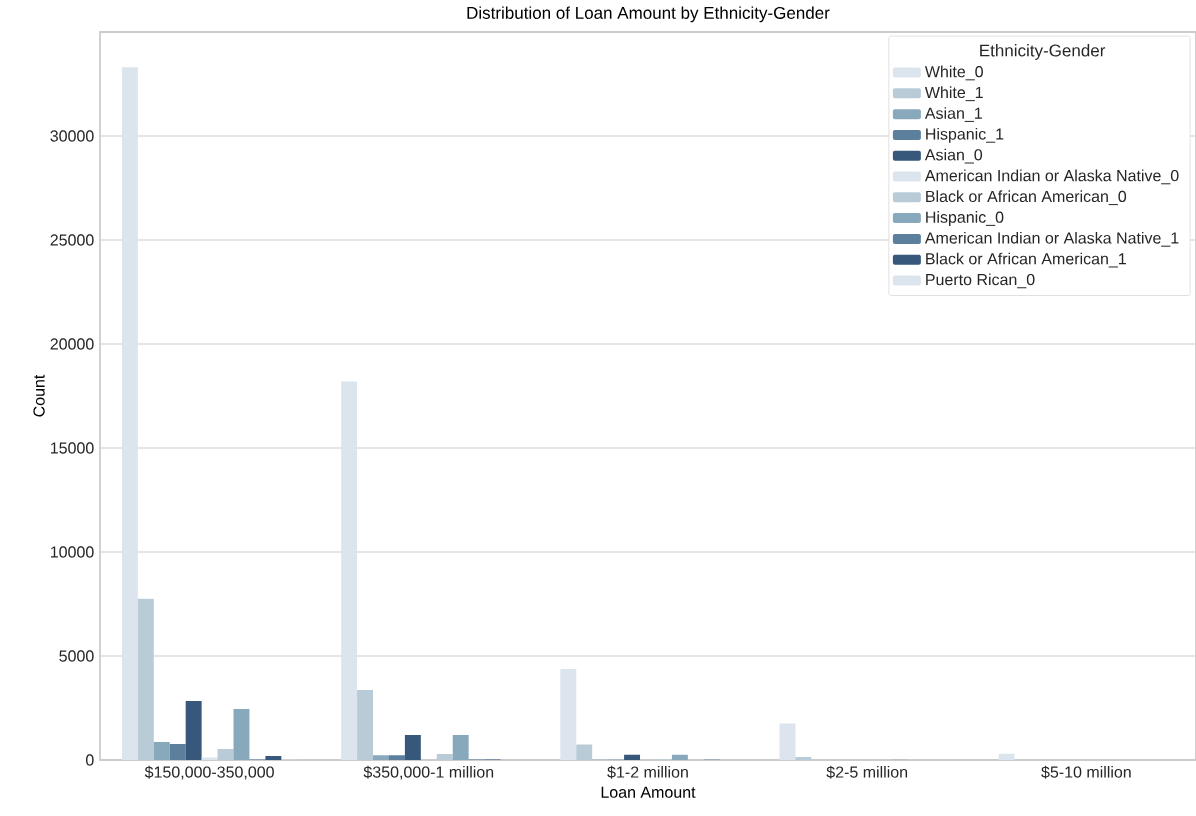  What do you see at coordinates (1086, 772) in the screenshot?
I see `x-tick-label: $5-10 million` at bounding box center [1086, 772].